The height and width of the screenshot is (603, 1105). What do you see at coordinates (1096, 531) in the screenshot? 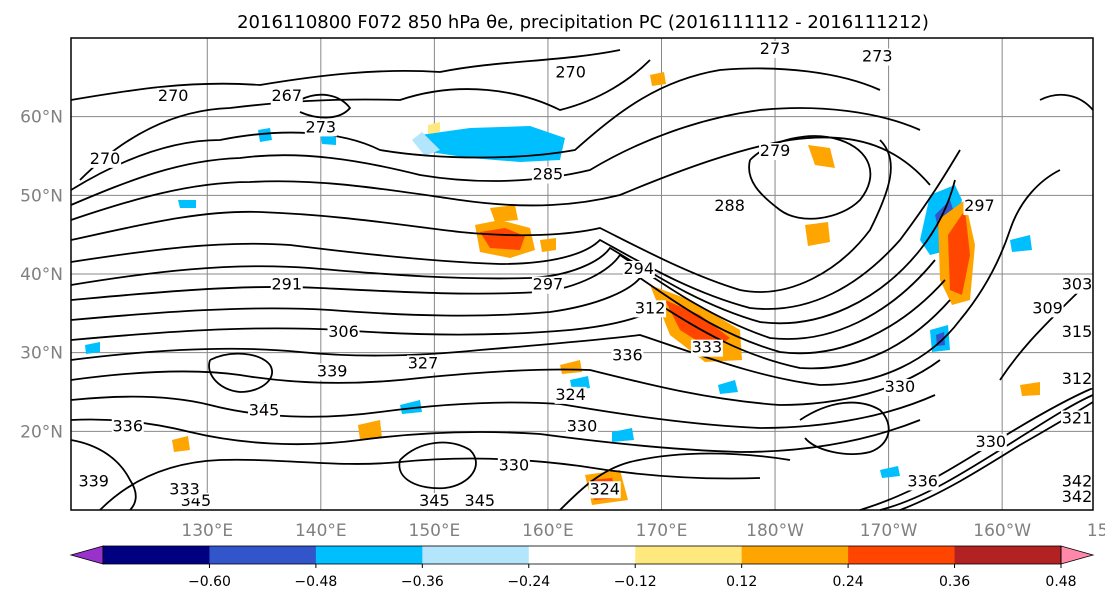
I see `x-tick-label: 150°W` at bounding box center [1096, 531].